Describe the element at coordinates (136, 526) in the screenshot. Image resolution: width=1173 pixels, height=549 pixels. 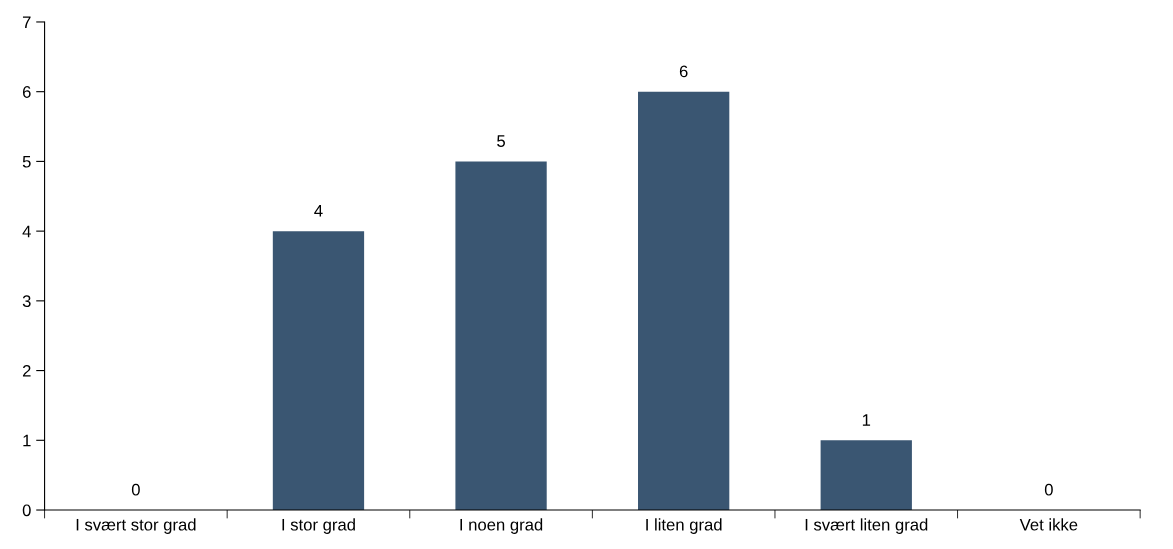
I see `x-tick-label: I svært stor grad` at that location.